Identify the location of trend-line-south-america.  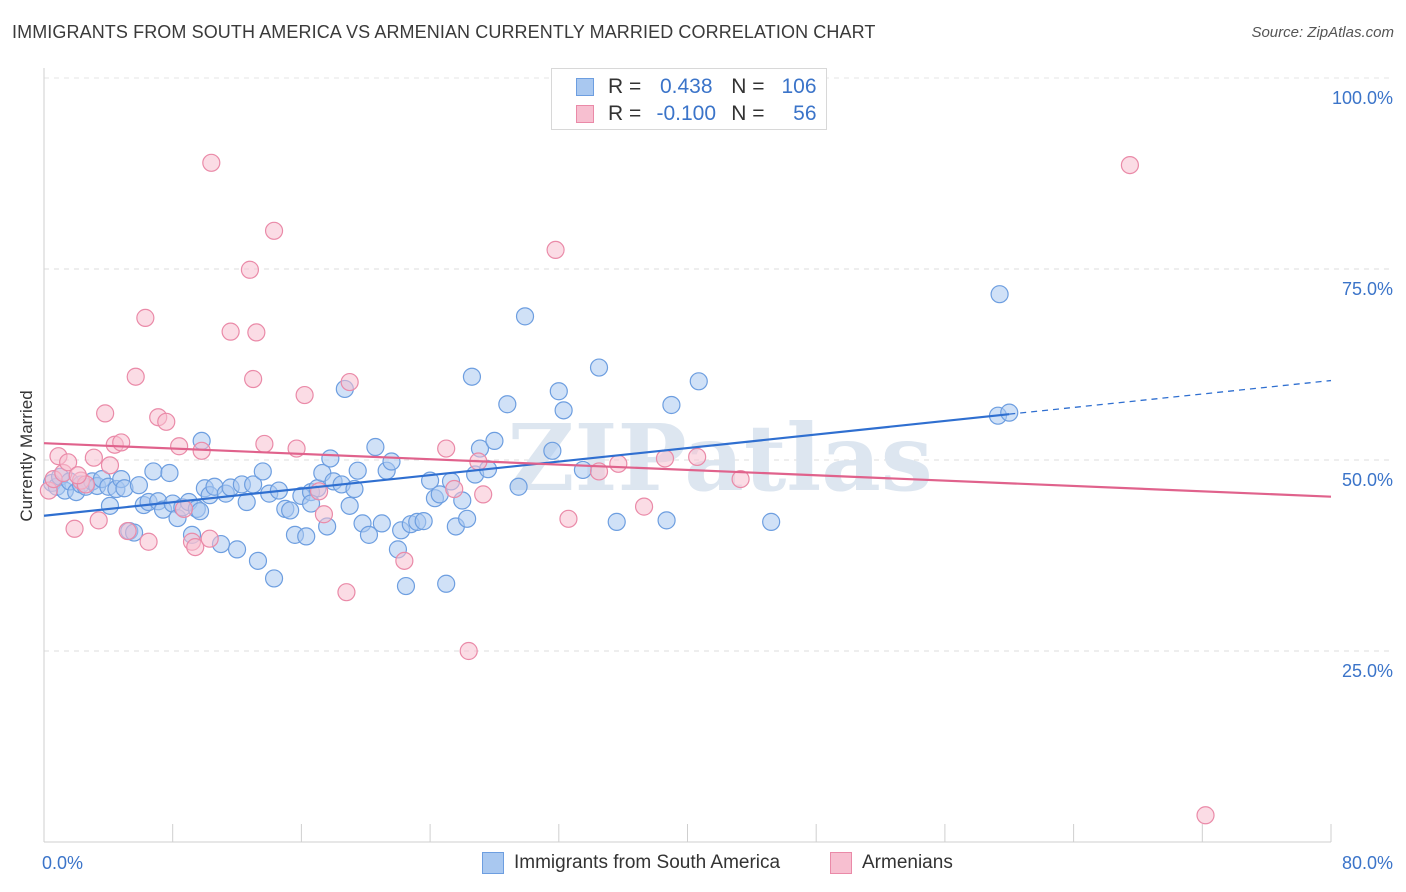
(526, 465).